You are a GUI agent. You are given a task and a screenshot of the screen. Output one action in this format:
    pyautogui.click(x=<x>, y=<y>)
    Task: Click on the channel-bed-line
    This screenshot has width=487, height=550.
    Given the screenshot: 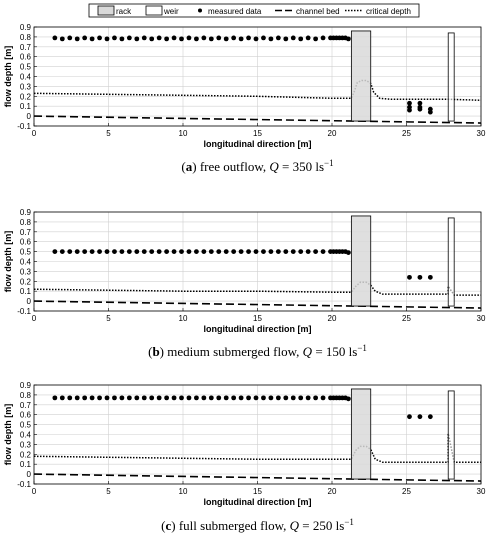 What is the action you would take?
    pyautogui.click(x=257, y=304)
    